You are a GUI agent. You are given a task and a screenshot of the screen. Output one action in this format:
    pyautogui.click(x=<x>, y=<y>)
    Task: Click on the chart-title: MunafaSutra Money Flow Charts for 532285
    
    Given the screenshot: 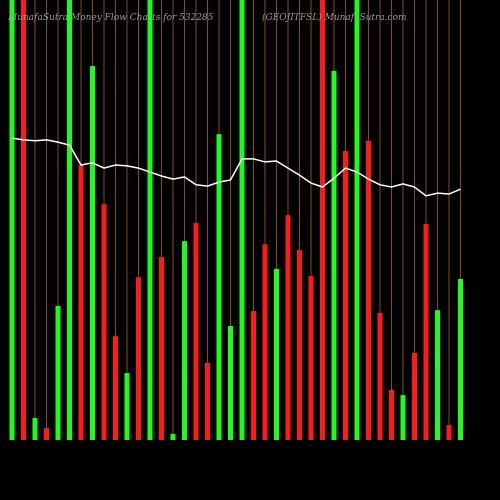 What is the action you would take?
    pyautogui.click(x=110, y=18)
    